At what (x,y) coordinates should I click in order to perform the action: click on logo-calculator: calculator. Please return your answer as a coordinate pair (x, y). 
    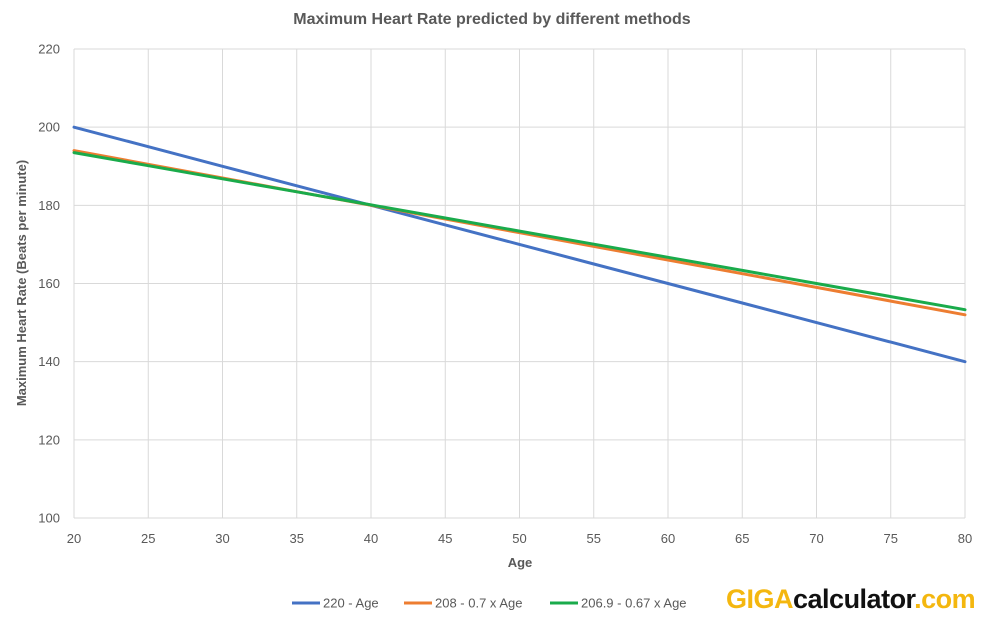
    Looking at the image, I should click on (854, 599).